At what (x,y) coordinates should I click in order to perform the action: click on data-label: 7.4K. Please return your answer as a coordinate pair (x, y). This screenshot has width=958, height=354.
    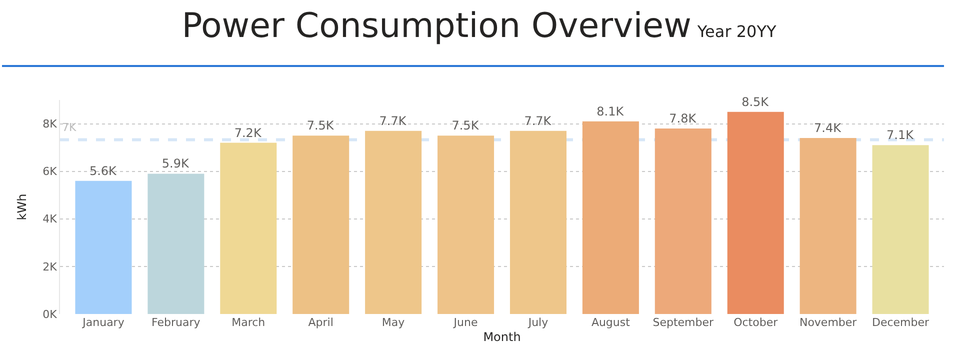
    Looking at the image, I should click on (828, 128).